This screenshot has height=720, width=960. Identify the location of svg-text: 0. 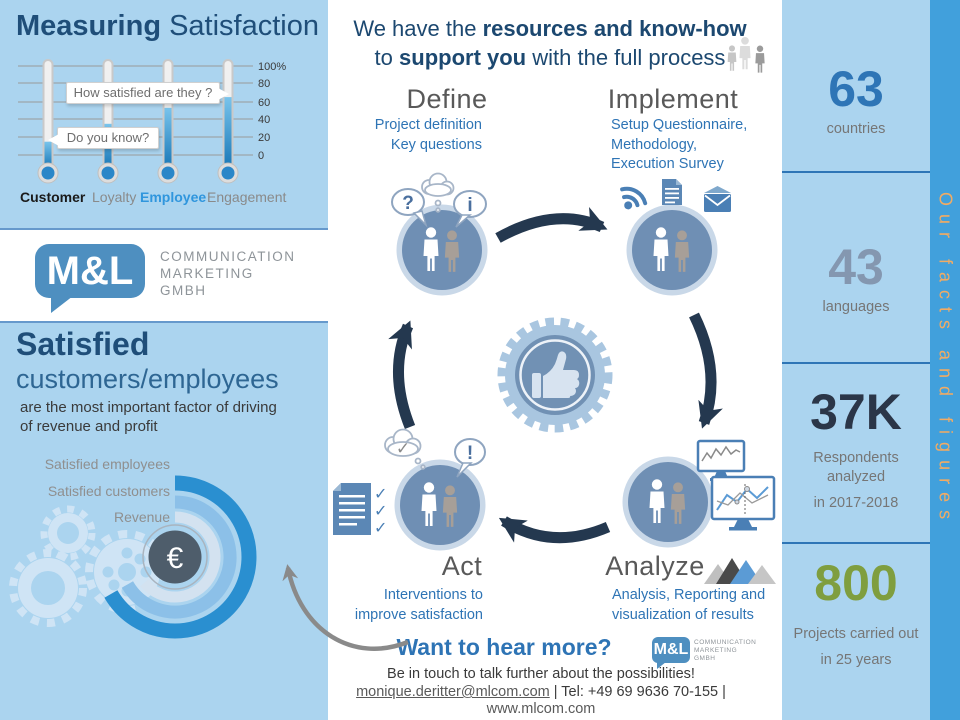
(261, 156).